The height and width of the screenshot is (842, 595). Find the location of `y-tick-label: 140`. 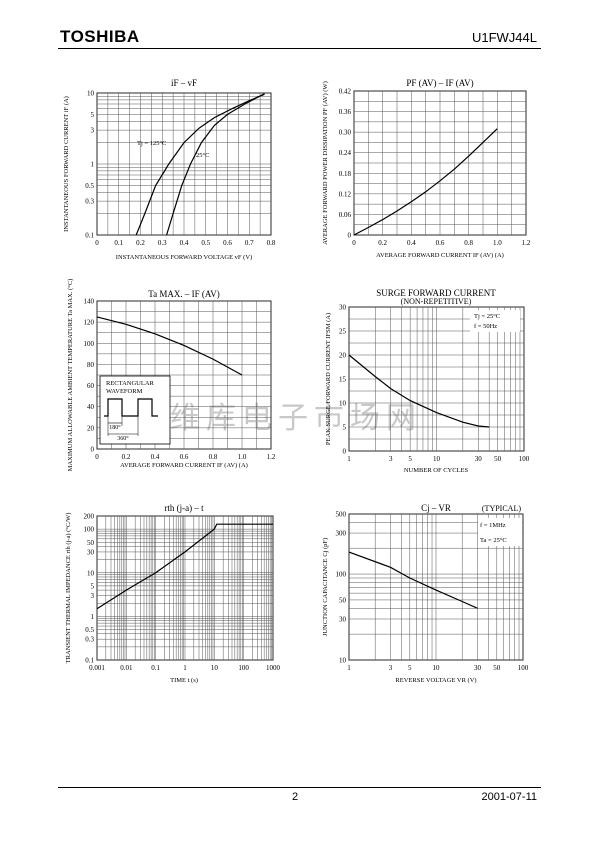

y-tick-label: 140 is located at coordinates (89, 302).